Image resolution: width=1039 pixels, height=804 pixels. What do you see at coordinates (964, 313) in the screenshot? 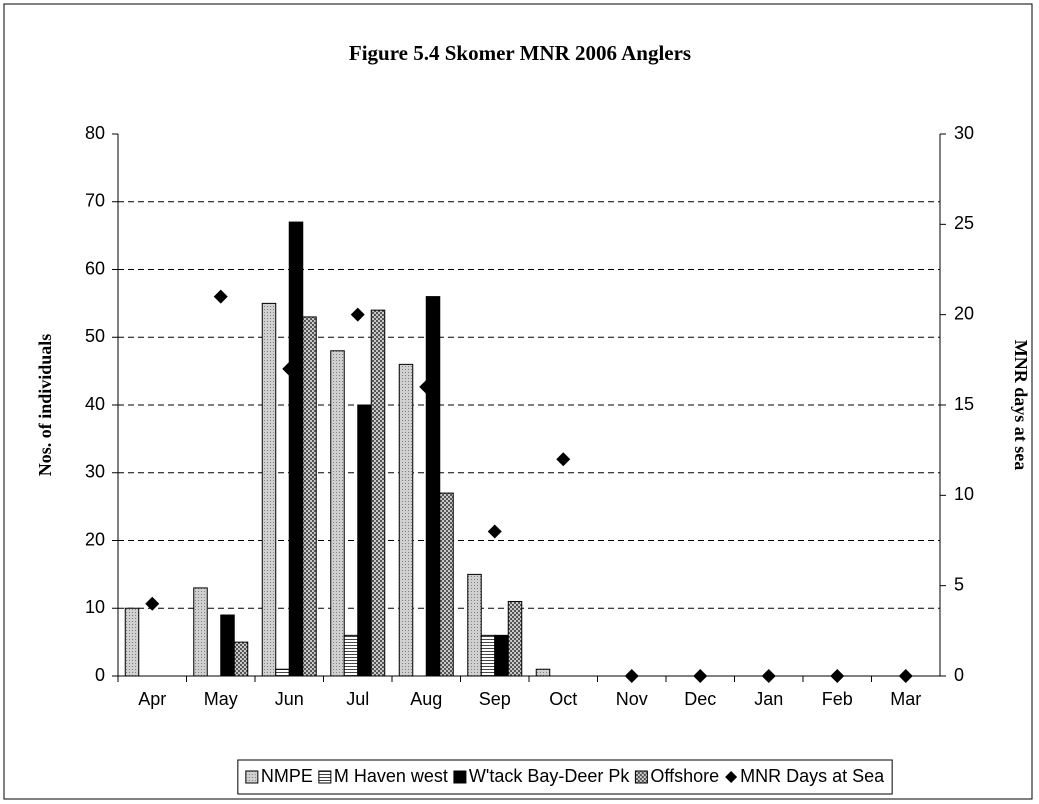
I see `y2-tick-label: 20` at bounding box center [964, 313].